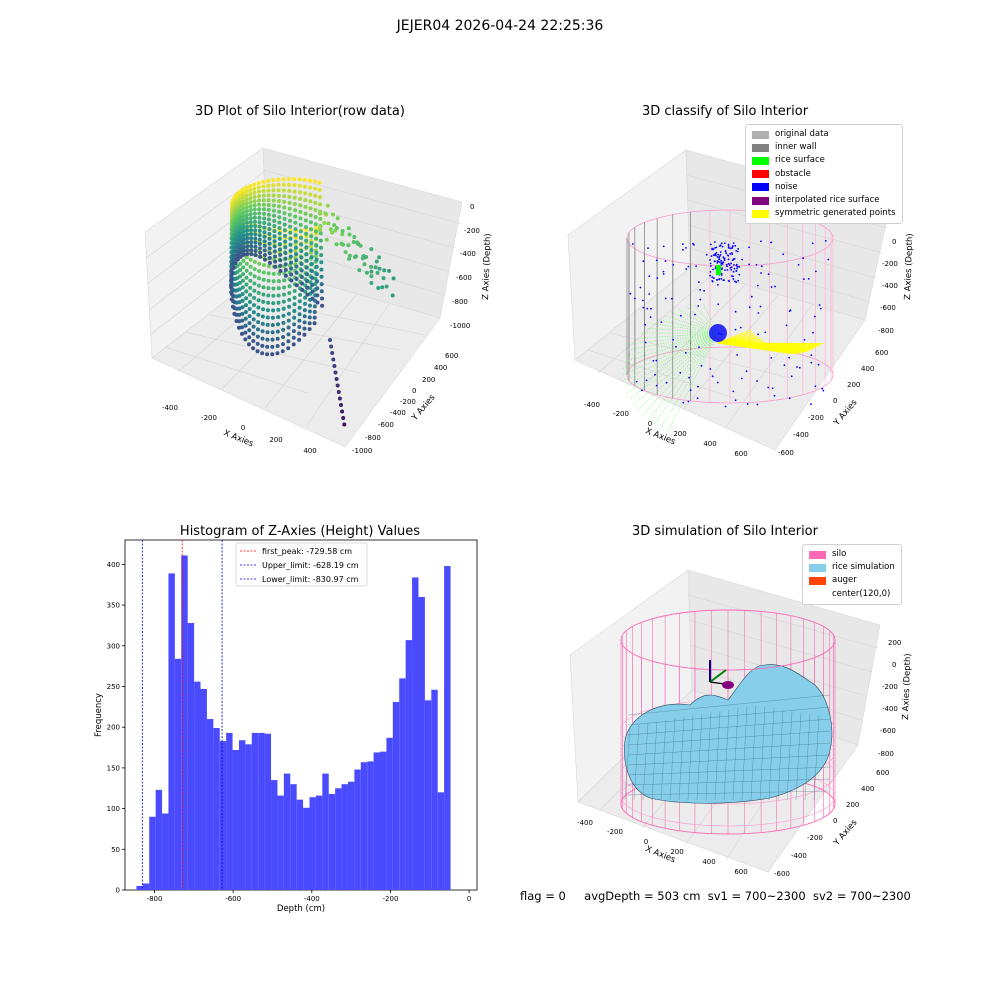 The image size is (1000, 1000). Describe the element at coordinates (894, 242) in the screenshot. I see `classify-ztick: 0` at that location.